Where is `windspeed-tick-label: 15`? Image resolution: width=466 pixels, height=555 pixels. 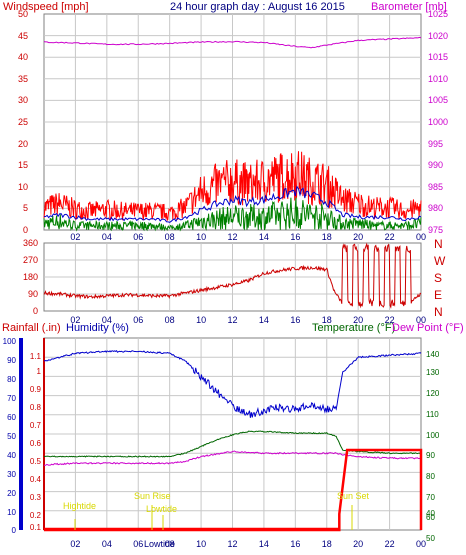
windspeed-tick-label: 15 is located at coordinates (23, 165).